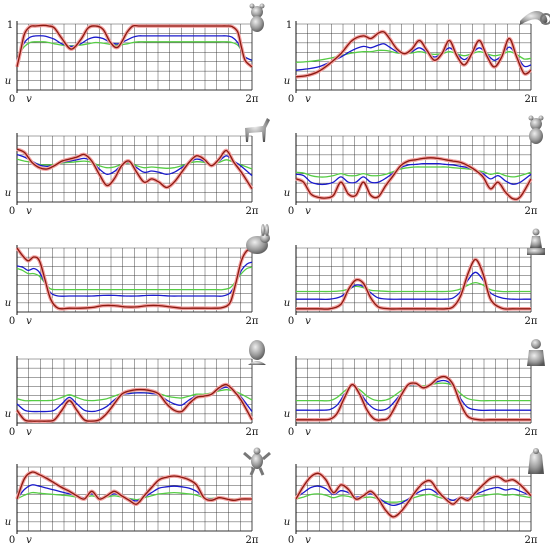 The width and height of the screenshot is (550, 551). I want to click on panel-sculpture: 0 v 2π u, so click(414, 497).